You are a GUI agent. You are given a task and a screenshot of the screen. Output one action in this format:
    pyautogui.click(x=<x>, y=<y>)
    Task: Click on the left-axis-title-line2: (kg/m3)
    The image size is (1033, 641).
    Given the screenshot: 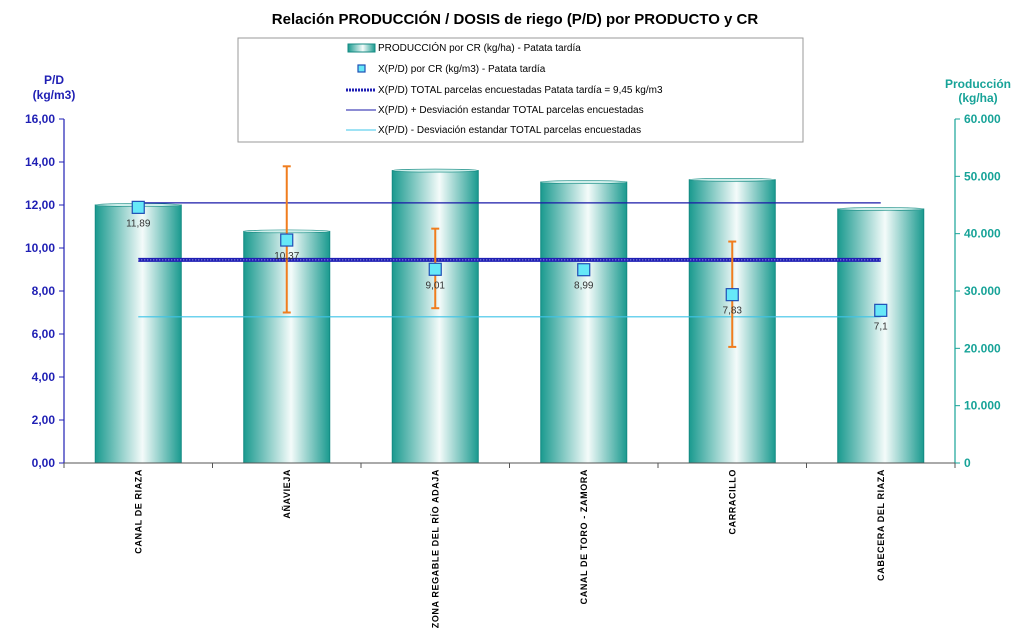 What is the action you would take?
    pyautogui.click(x=54, y=95)
    